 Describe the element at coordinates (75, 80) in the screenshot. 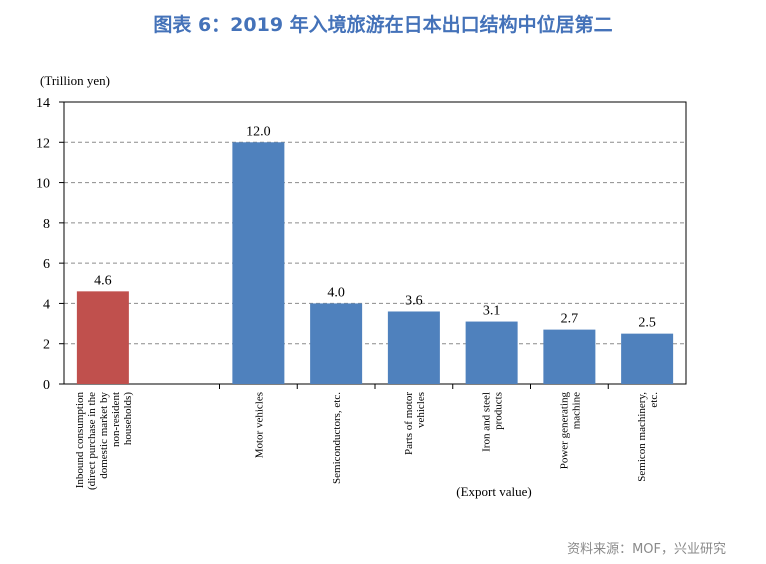

I see `y-axis-label: (Trillion yen)` at that location.